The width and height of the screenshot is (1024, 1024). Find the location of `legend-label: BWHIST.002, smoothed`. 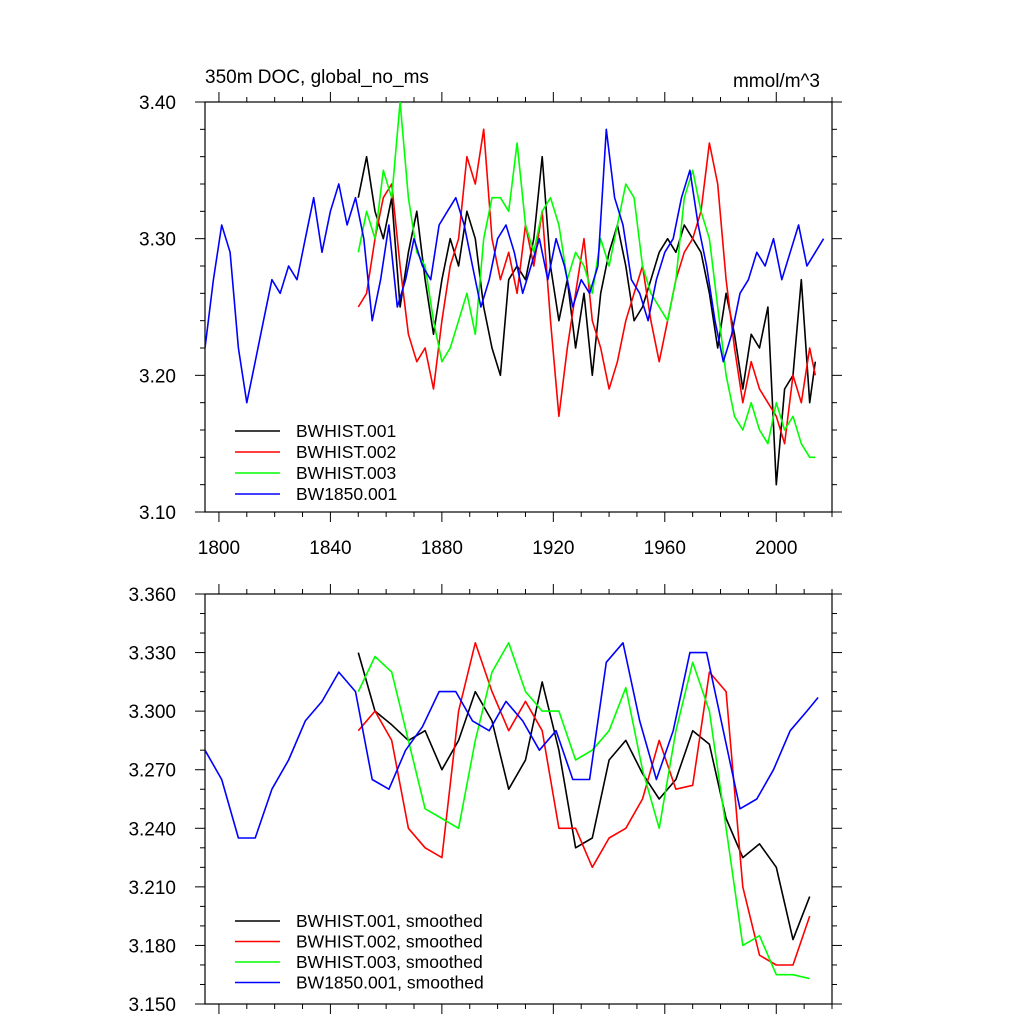

legend-label: BWHIST.002, smoothed is located at coordinates (389, 942).